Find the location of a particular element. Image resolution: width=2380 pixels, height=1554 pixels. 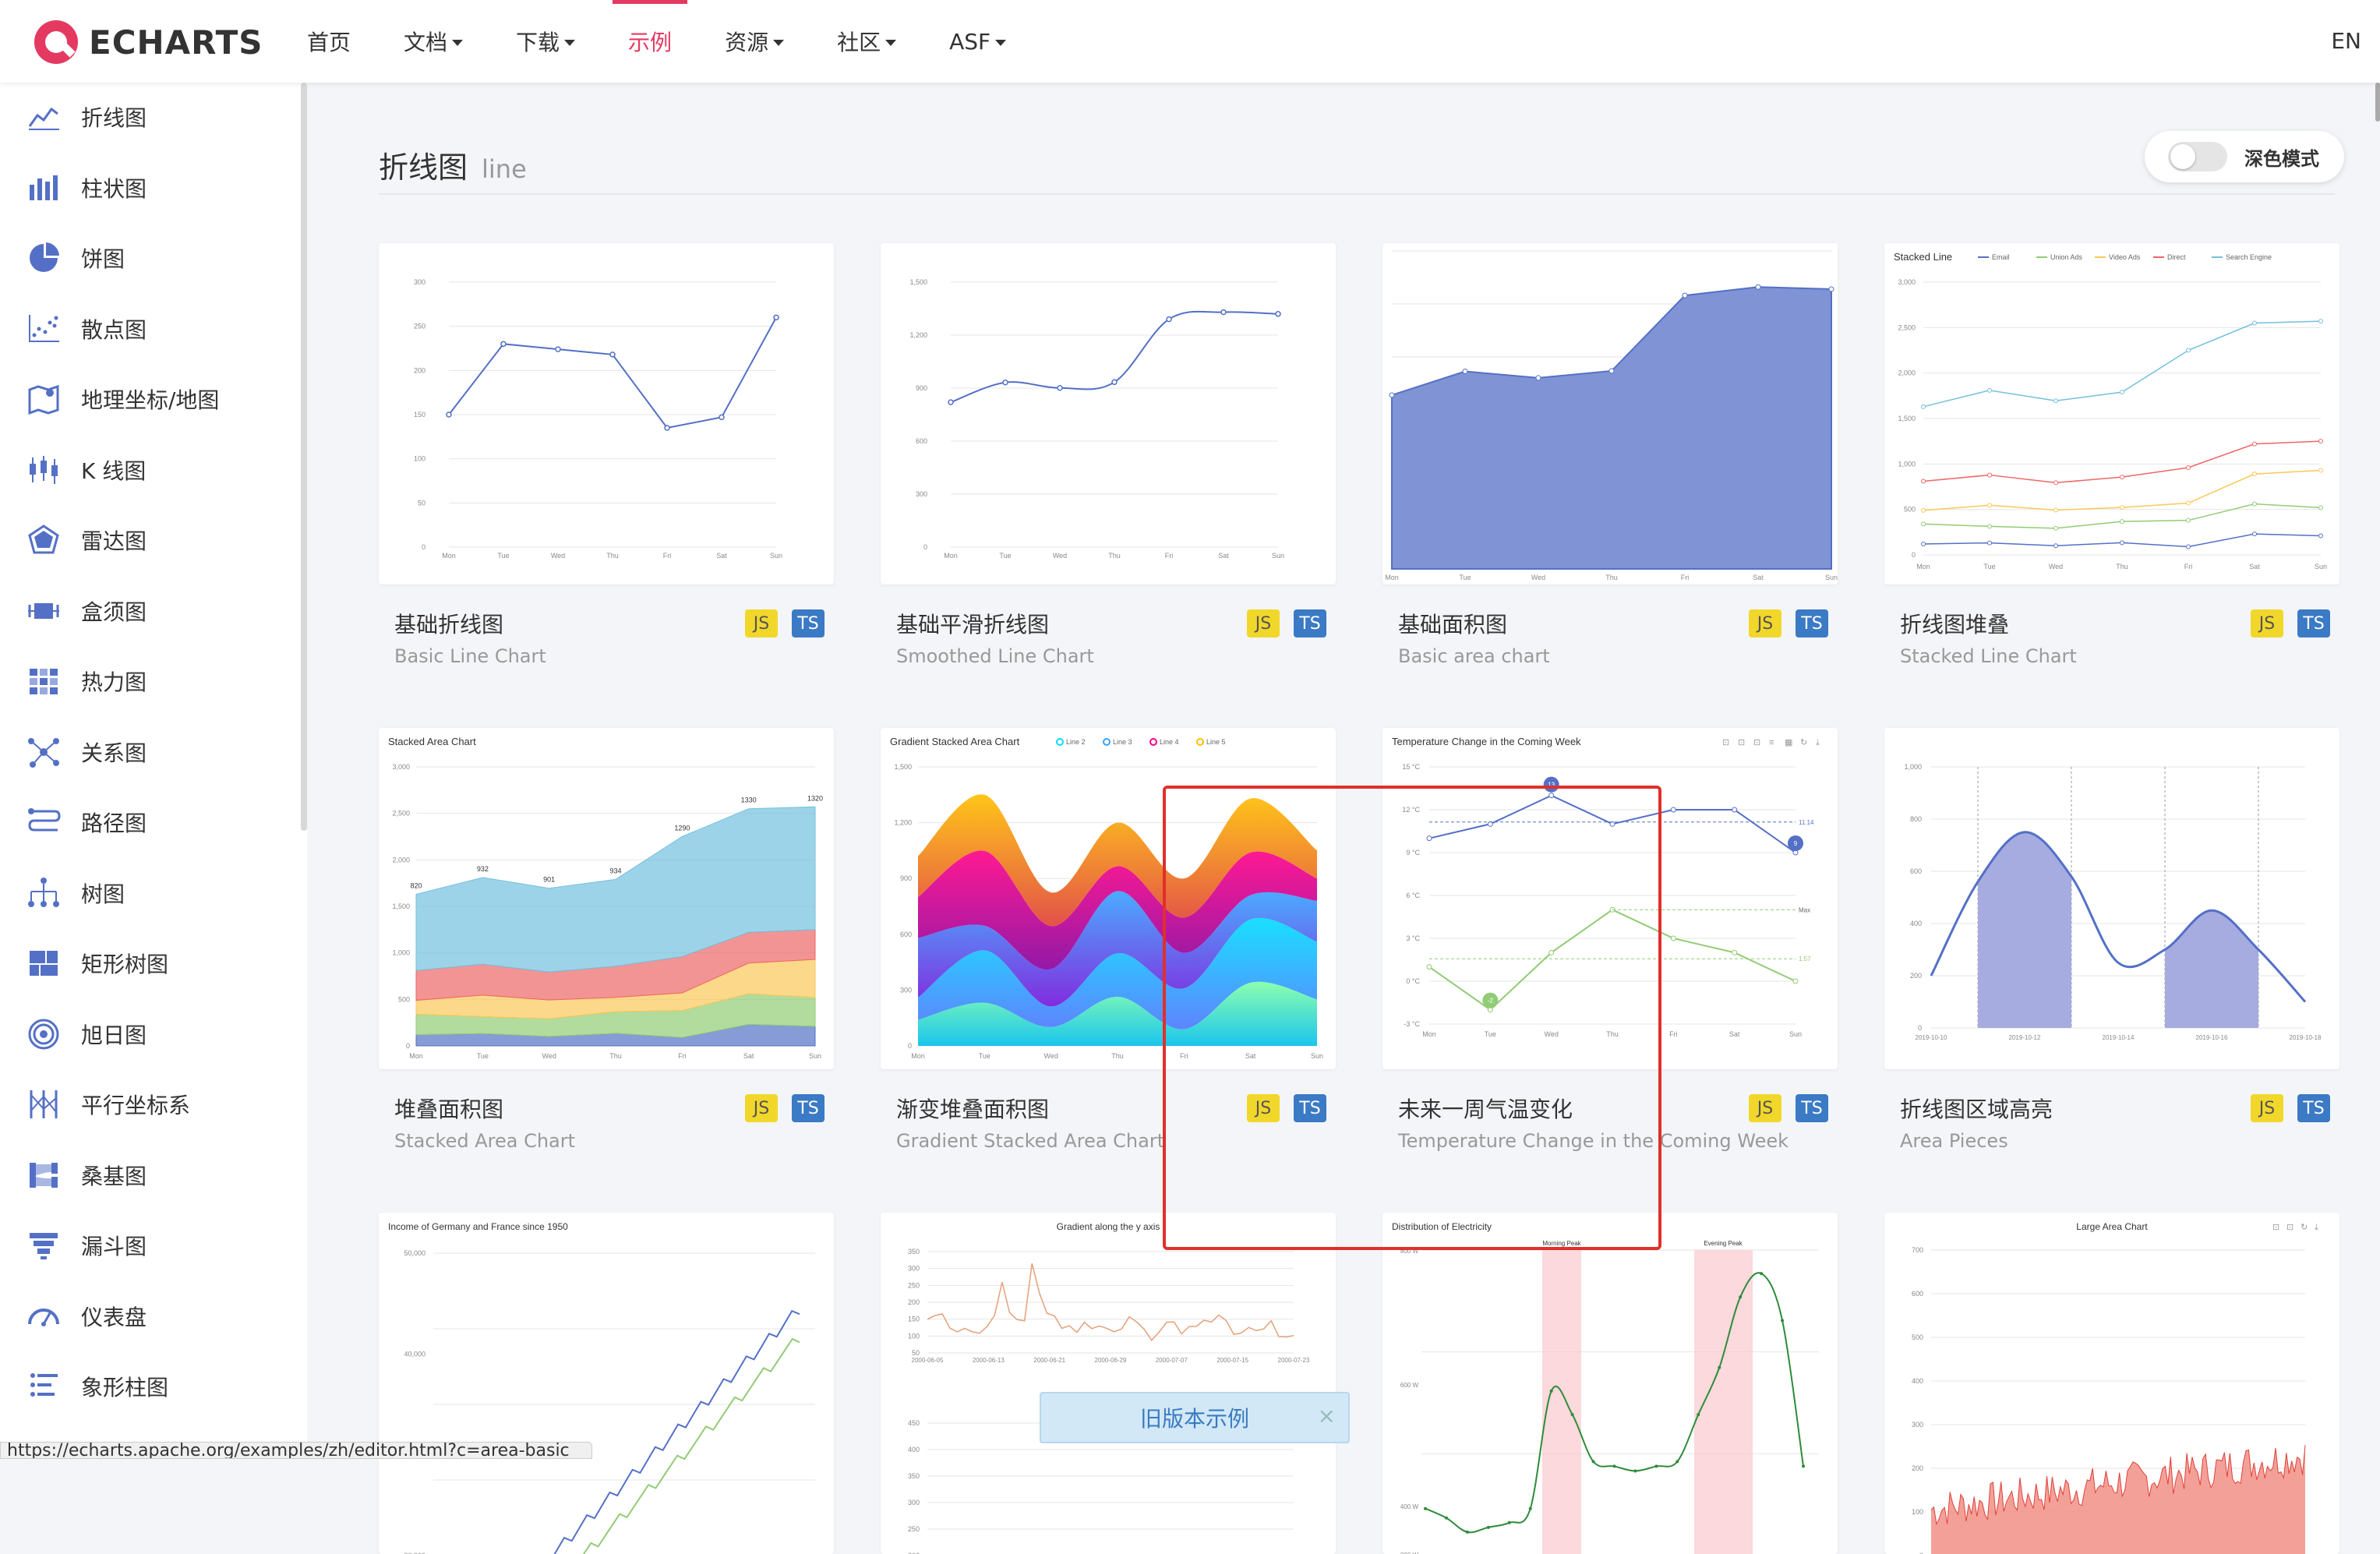

card-title: 折线图堆叠 is located at coordinates (1955, 624).